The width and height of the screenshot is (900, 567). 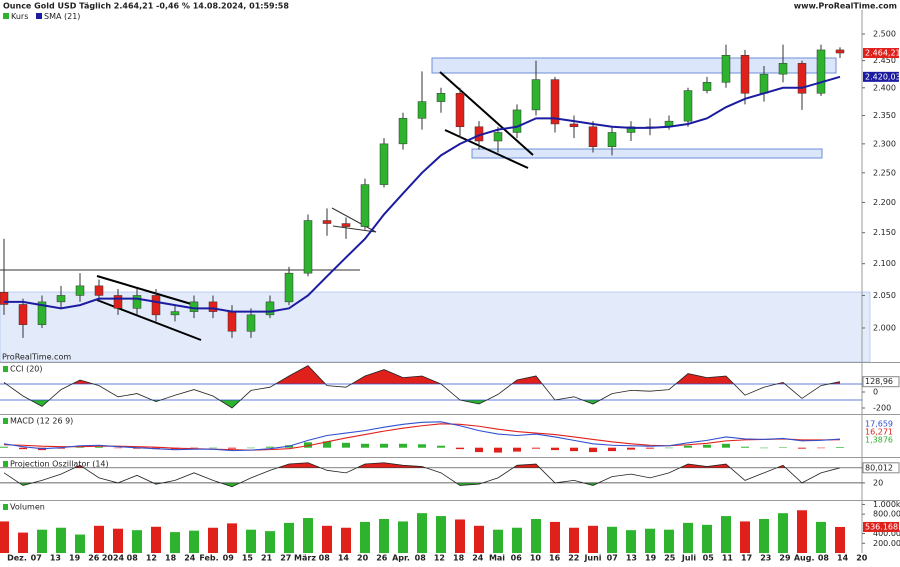 What do you see at coordinates (62, 16) in the screenshot?
I see `legend-label: SMA (21)` at bounding box center [62, 16].